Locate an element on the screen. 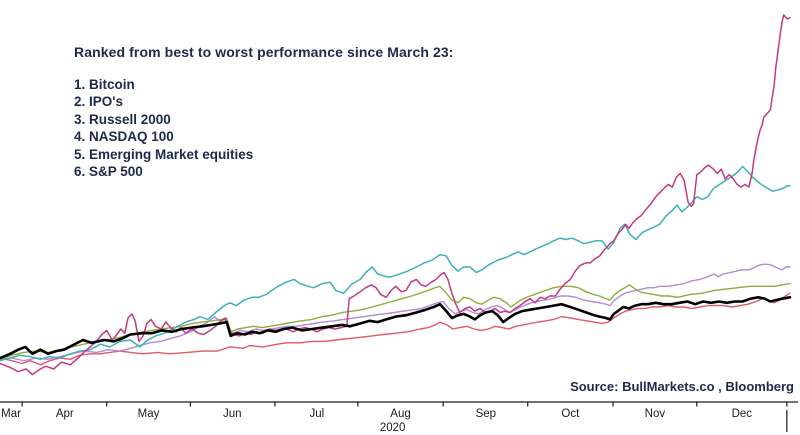 Image resolution: width=800 pixels, height=435 pixels. x-tick-label-sep: Sep is located at coordinates (486, 414).